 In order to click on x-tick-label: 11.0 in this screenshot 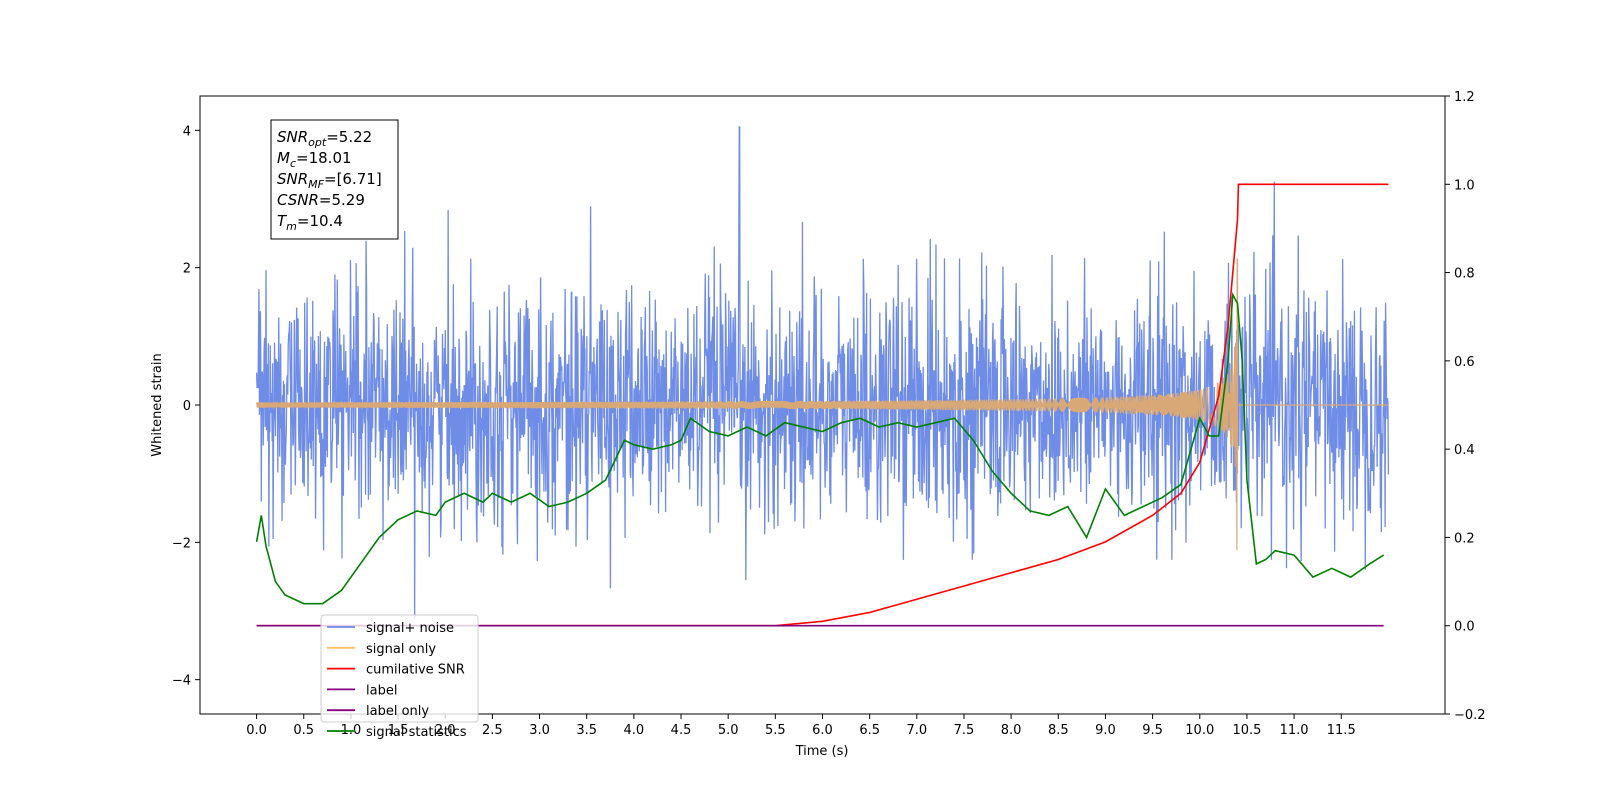, I will do `click(1294, 730)`.